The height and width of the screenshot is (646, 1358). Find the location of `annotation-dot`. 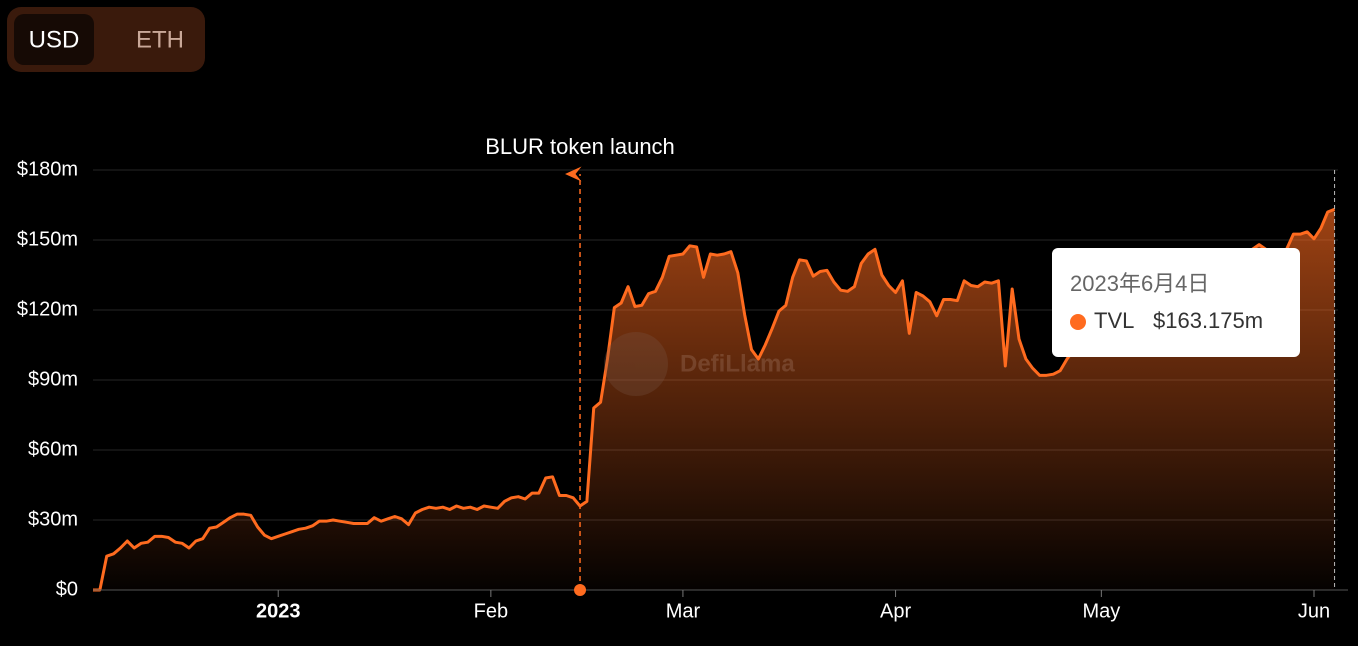

annotation-dot is located at coordinates (580, 590).